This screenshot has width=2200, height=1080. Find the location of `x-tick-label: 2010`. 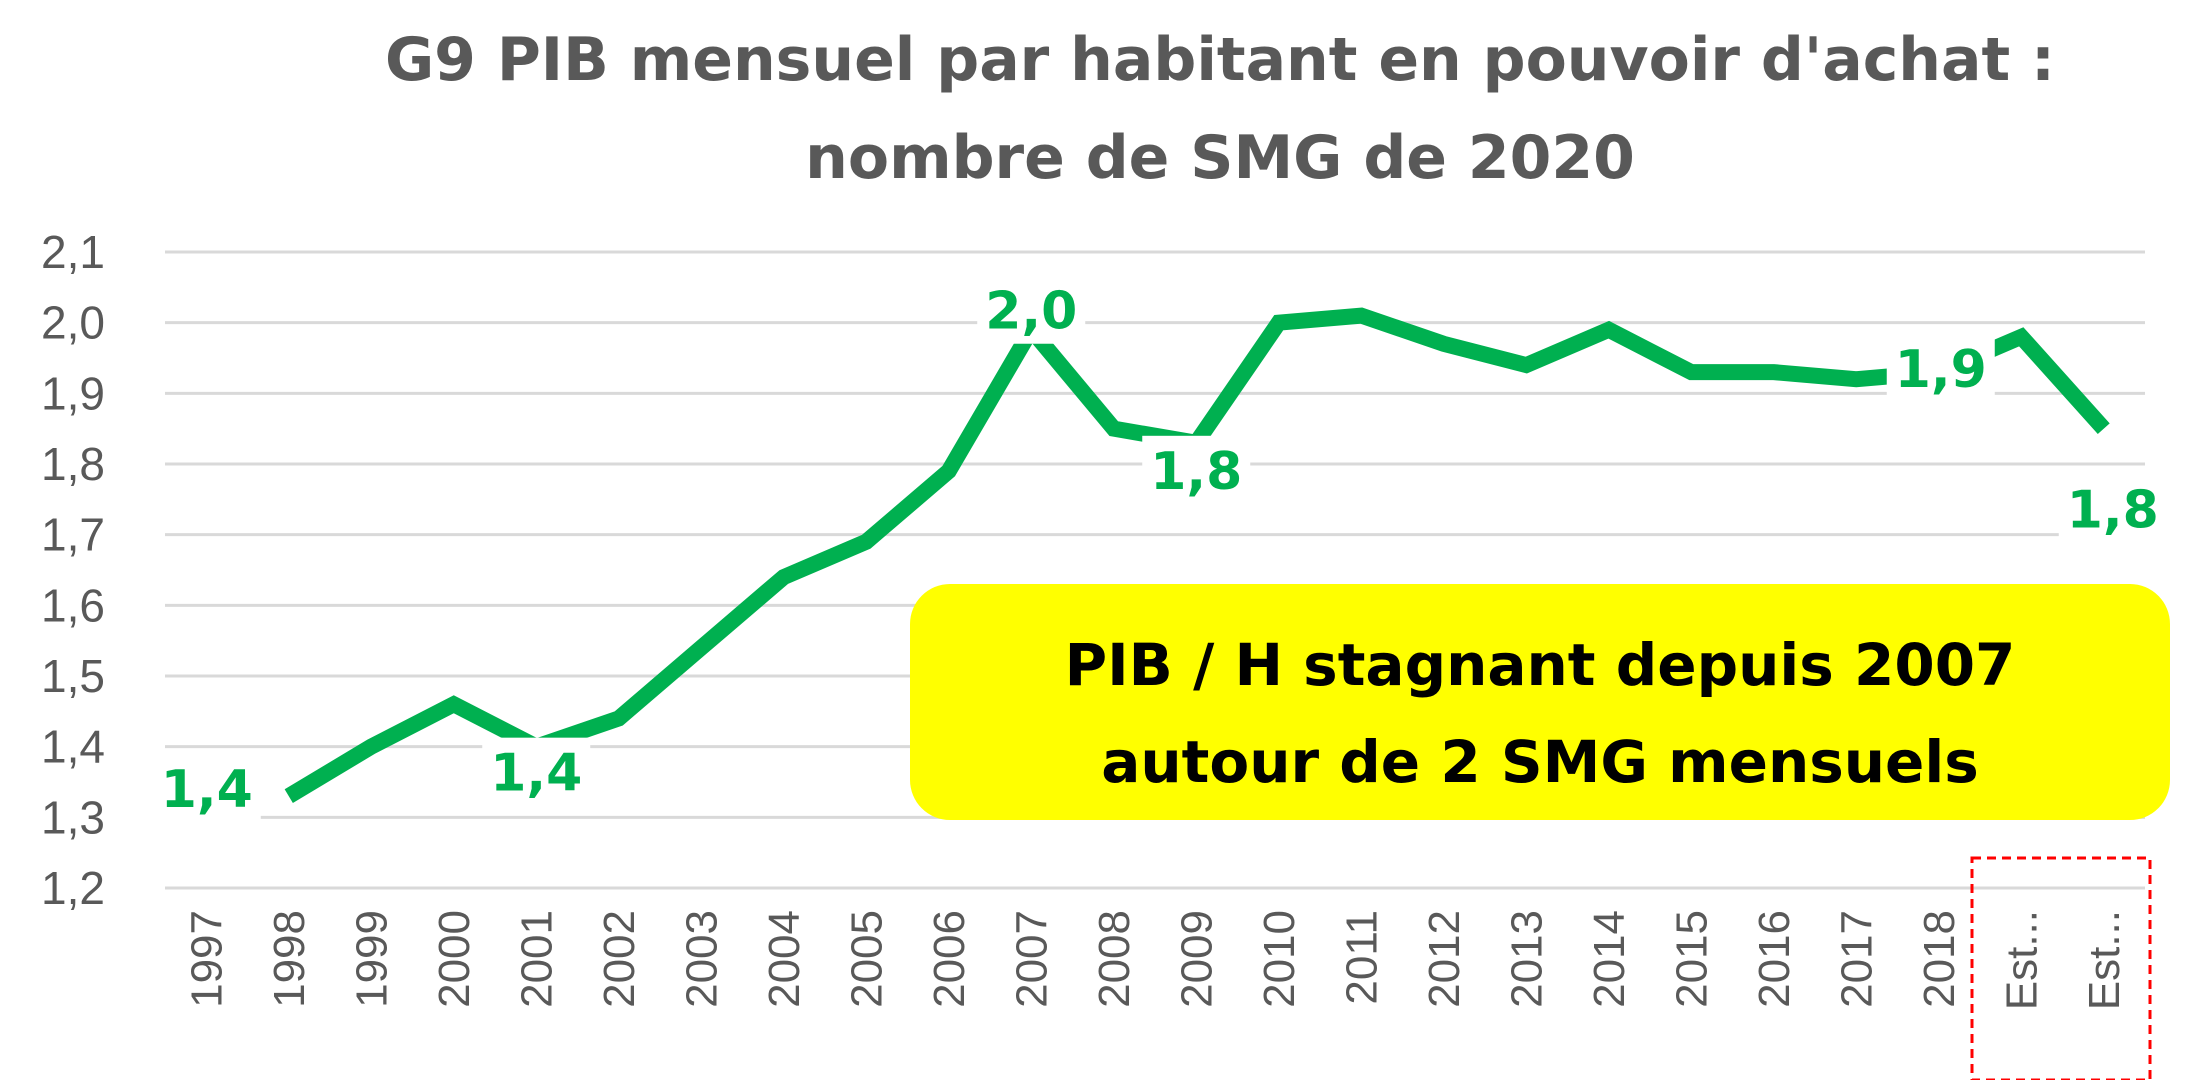

x-tick-label: 2010 is located at coordinates (1279, 959).